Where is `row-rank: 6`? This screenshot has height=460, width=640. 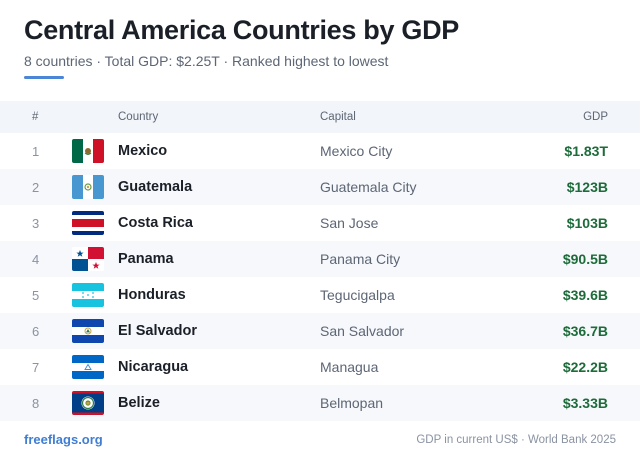 row-rank: 6 is located at coordinates (36, 331).